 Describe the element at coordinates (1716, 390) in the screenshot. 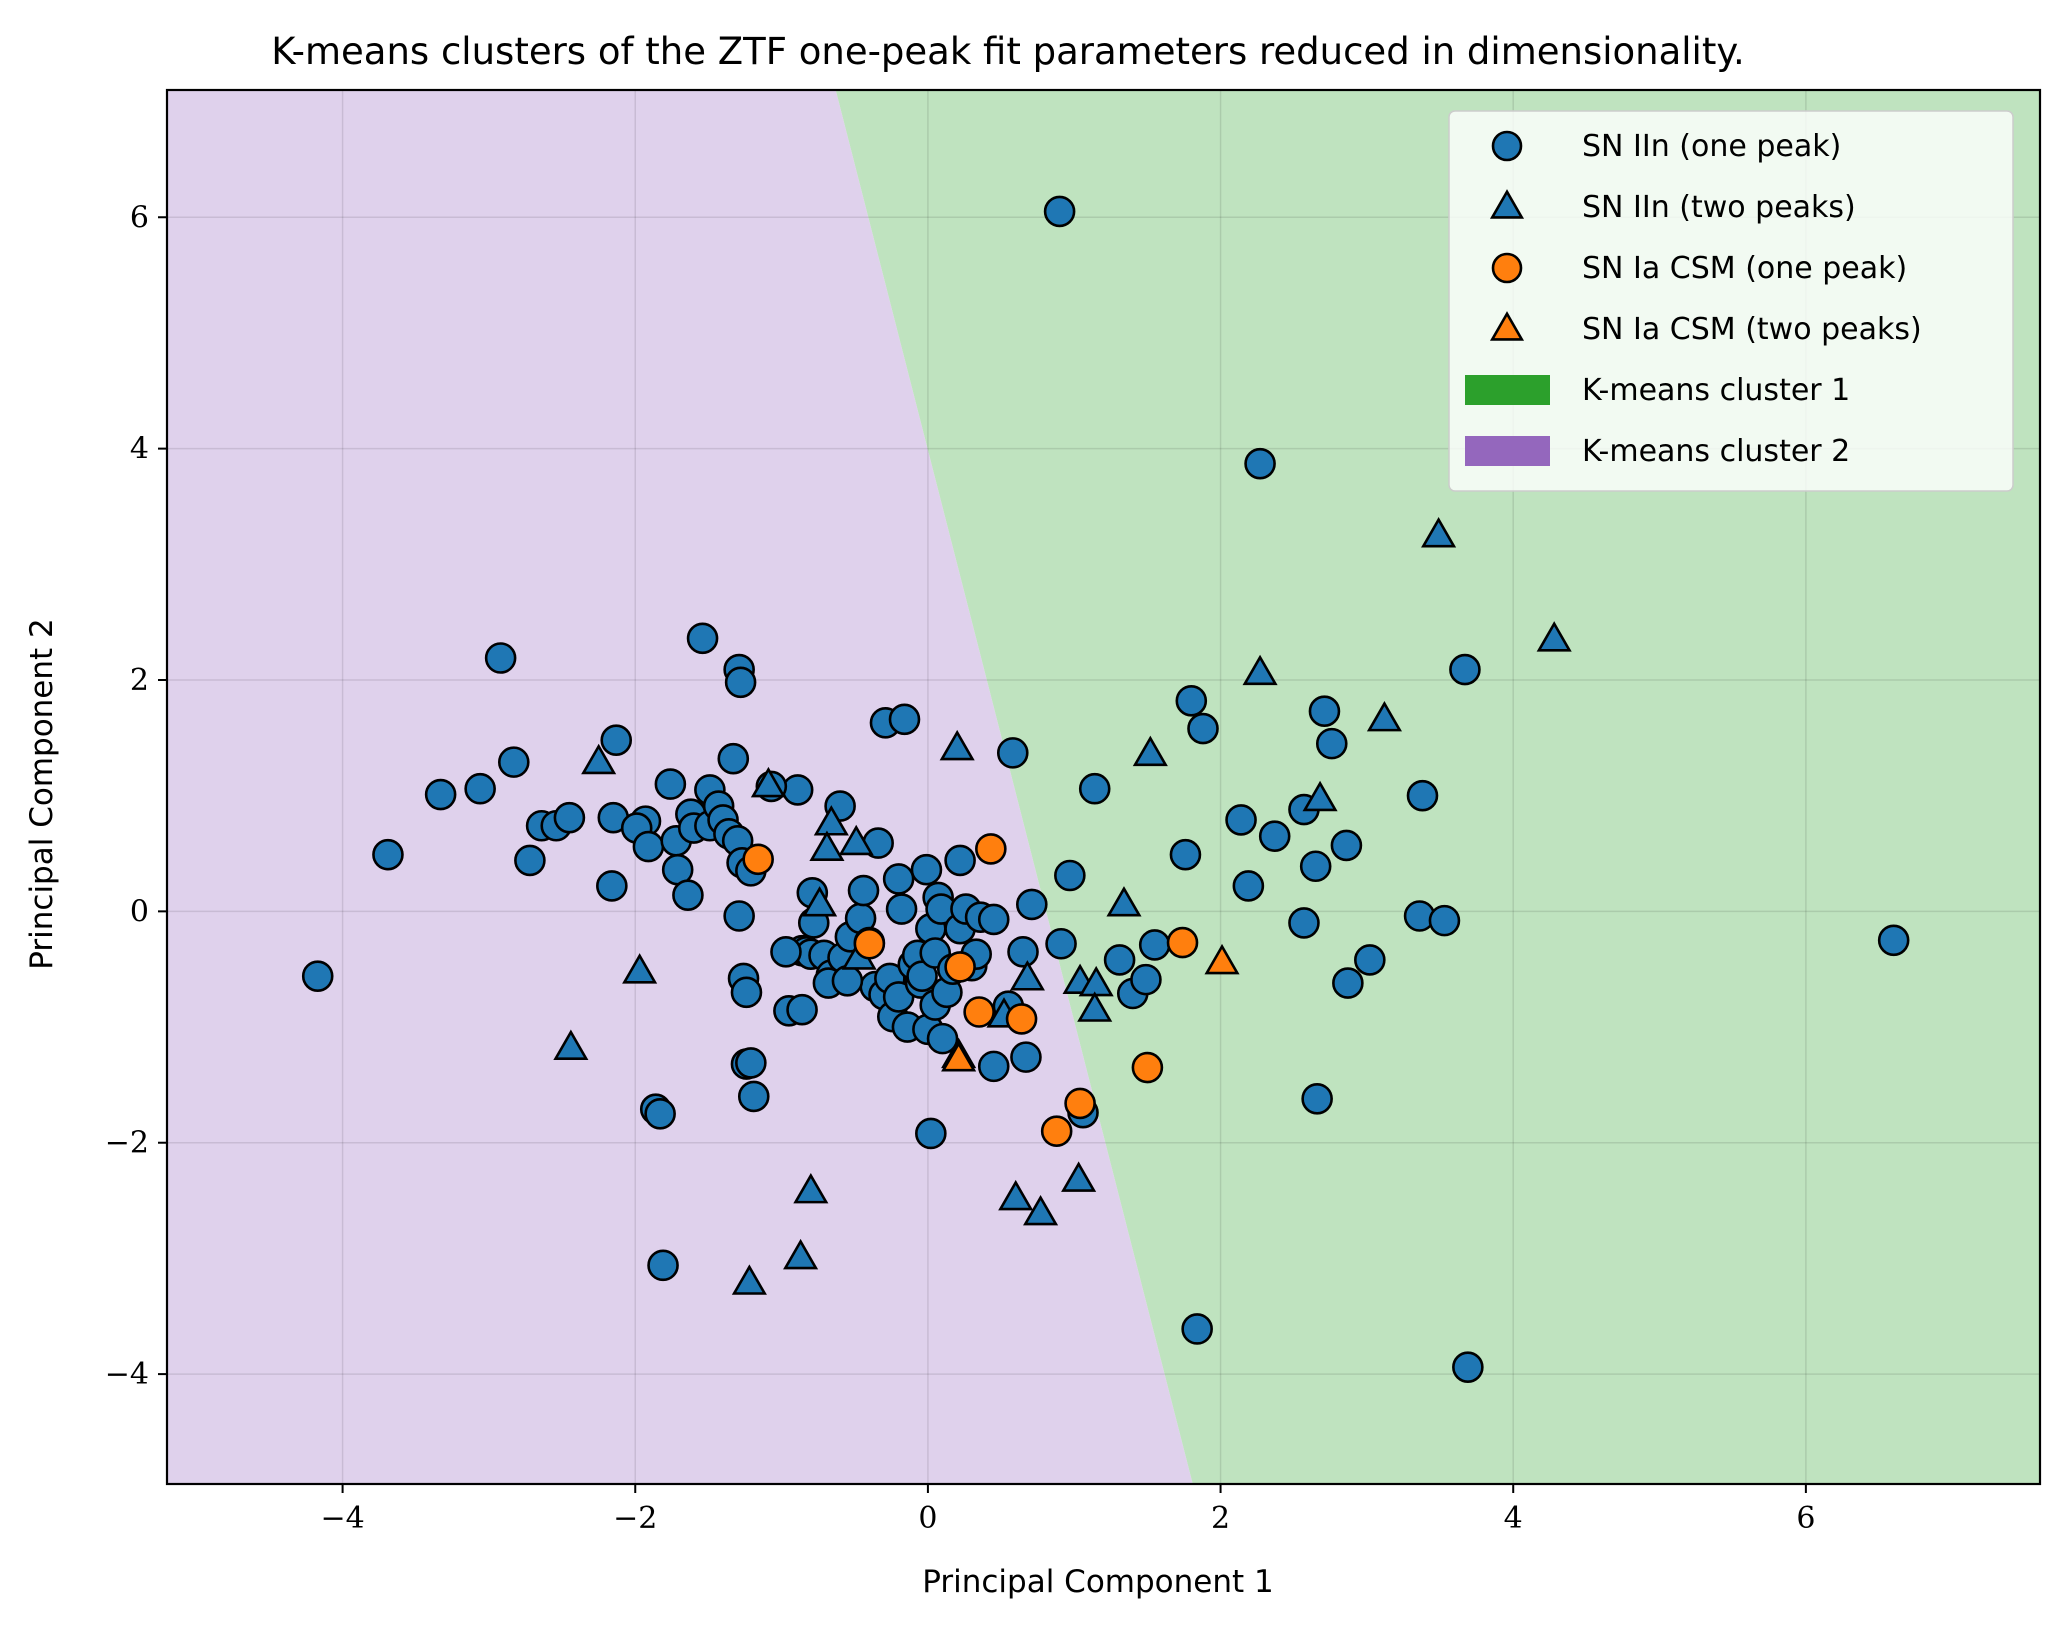

I see `legend-label-k-means-cluster-1: K-means cluster 1` at that location.